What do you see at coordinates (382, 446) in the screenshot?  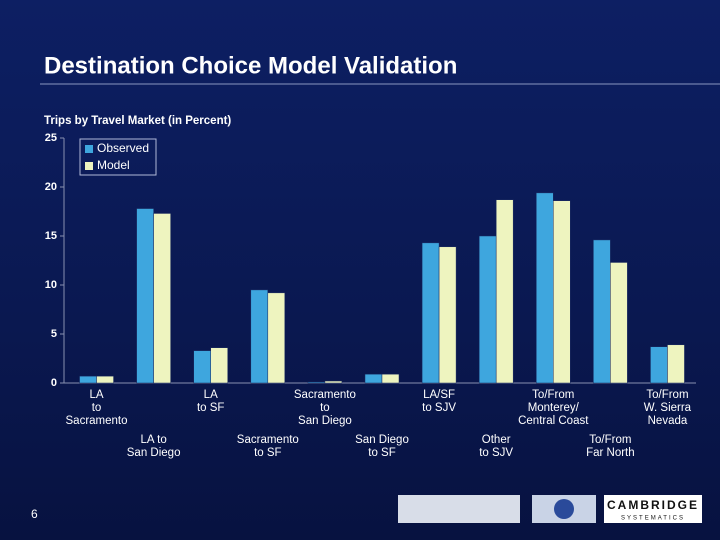 I see `x-tick-label: San Diego to SF` at bounding box center [382, 446].